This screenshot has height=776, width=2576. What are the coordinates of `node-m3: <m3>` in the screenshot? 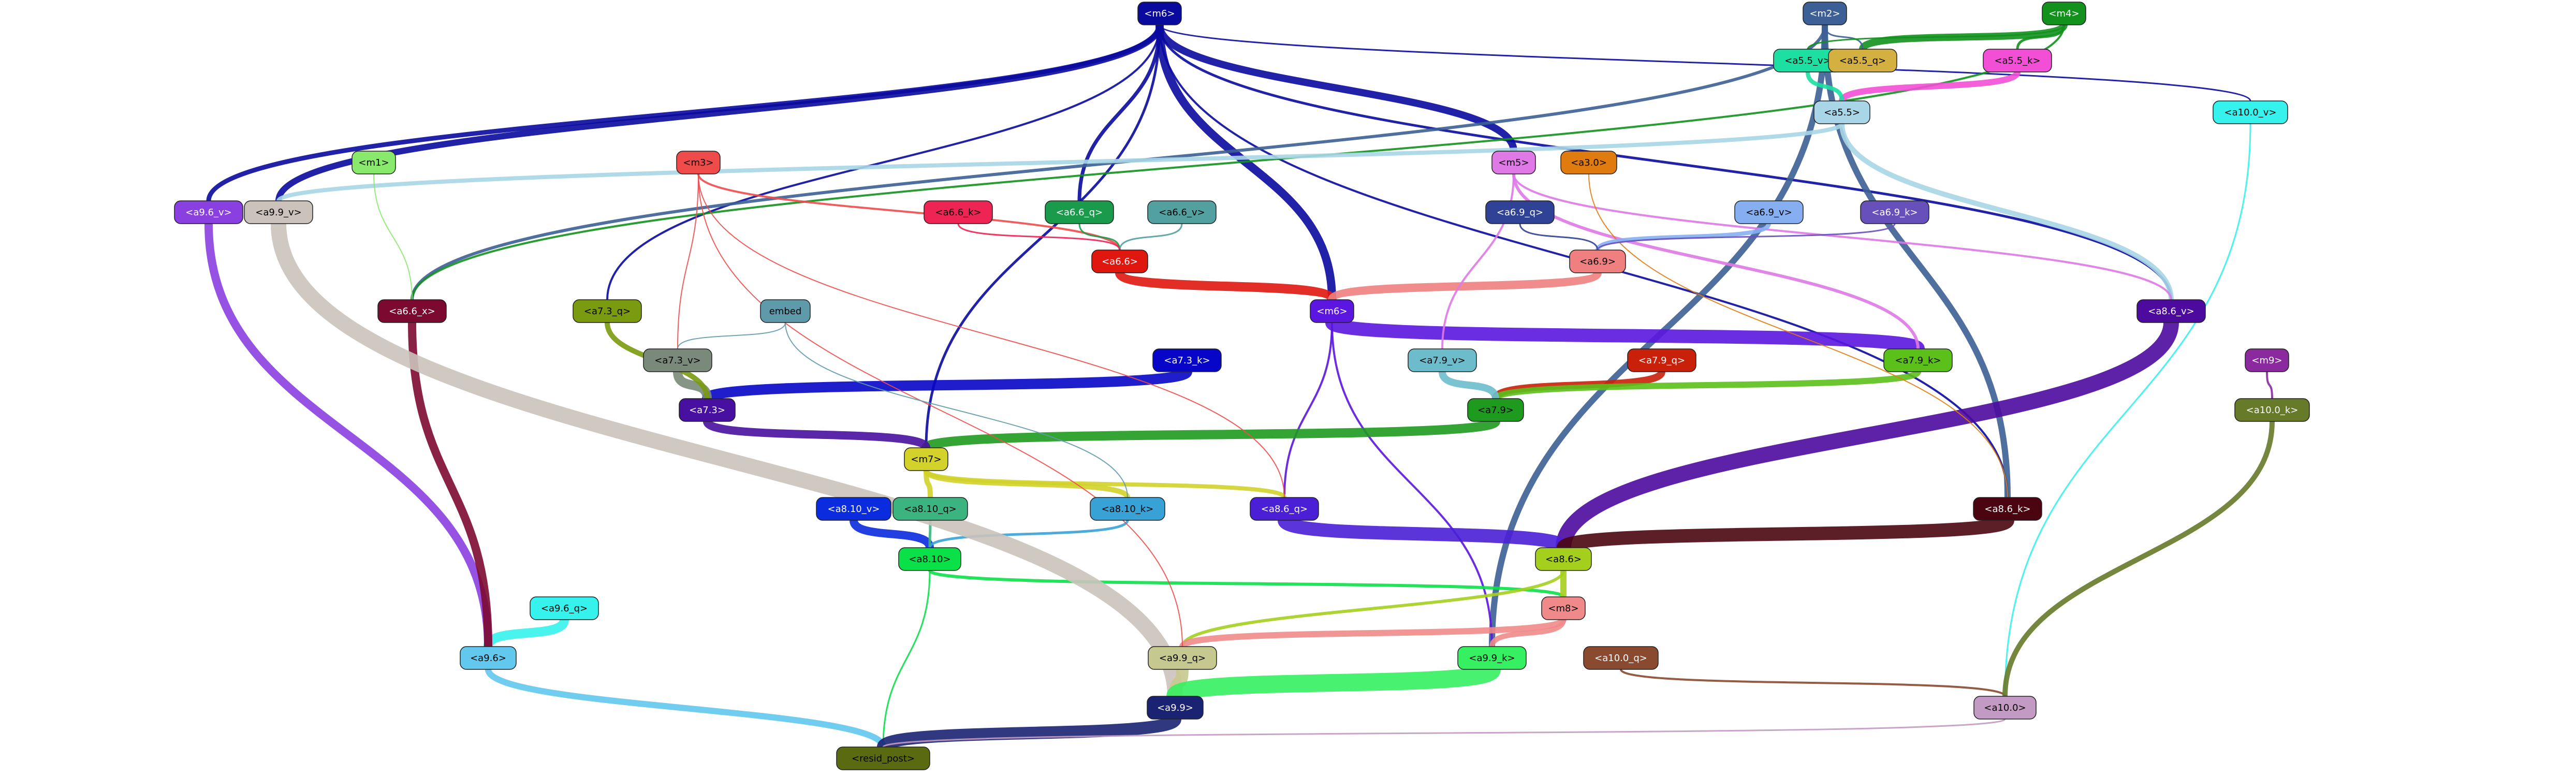 It's located at (698, 162).